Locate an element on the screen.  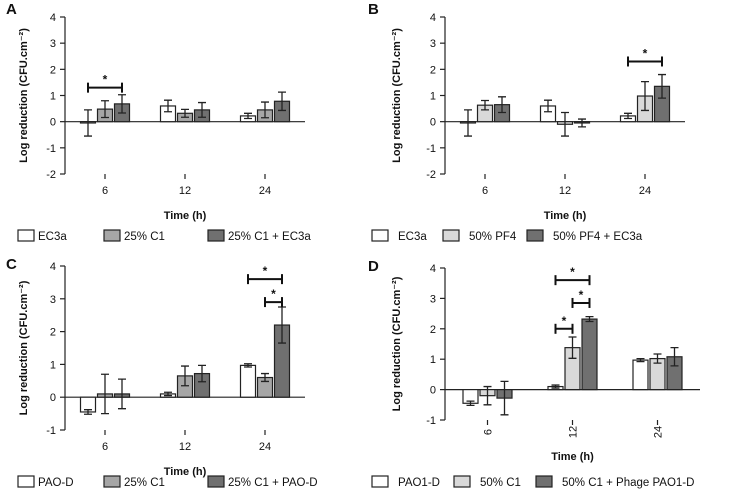
legend-label: 50% PF4 + EC3a is located at coordinates (598, 237).